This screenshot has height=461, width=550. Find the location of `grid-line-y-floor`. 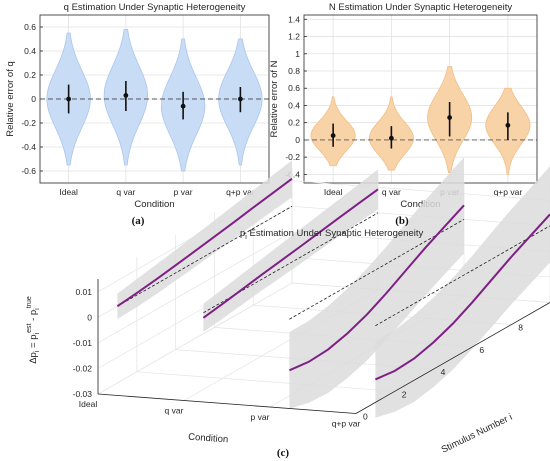

grid-line-y-floor is located at coordinates (265, 381).